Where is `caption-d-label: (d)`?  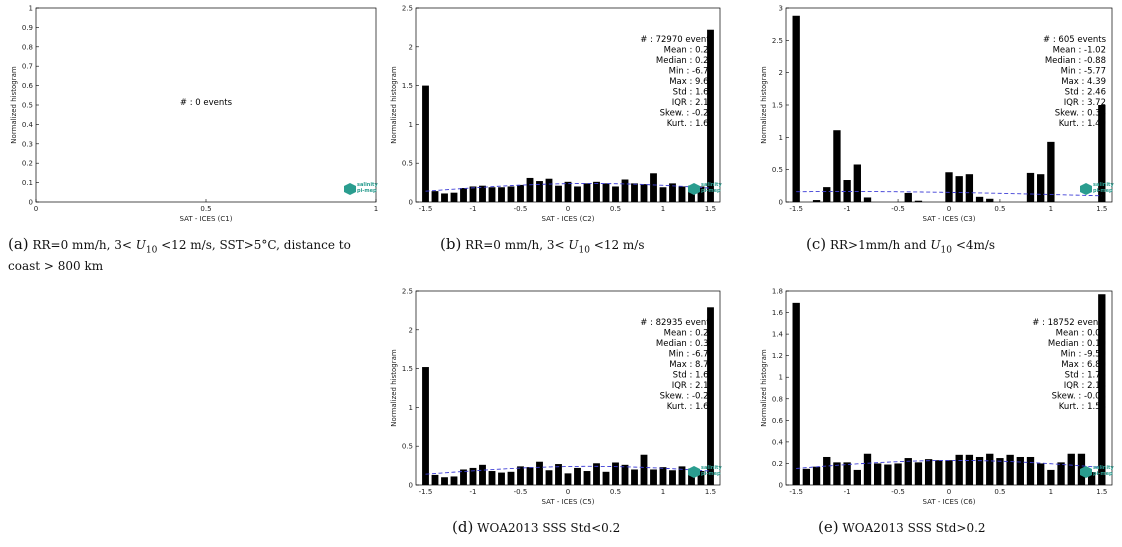 caption-d-label: (d) is located at coordinates (463, 527).